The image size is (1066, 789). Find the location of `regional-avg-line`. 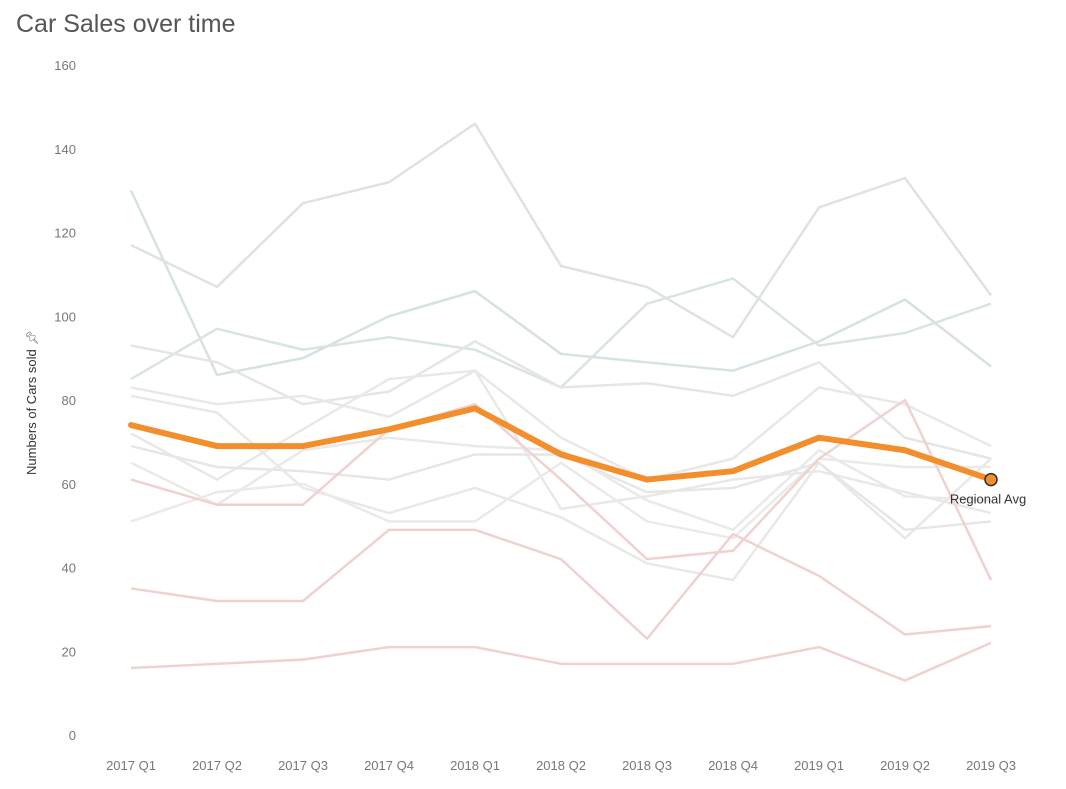

regional-avg-line is located at coordinates (561, 444).